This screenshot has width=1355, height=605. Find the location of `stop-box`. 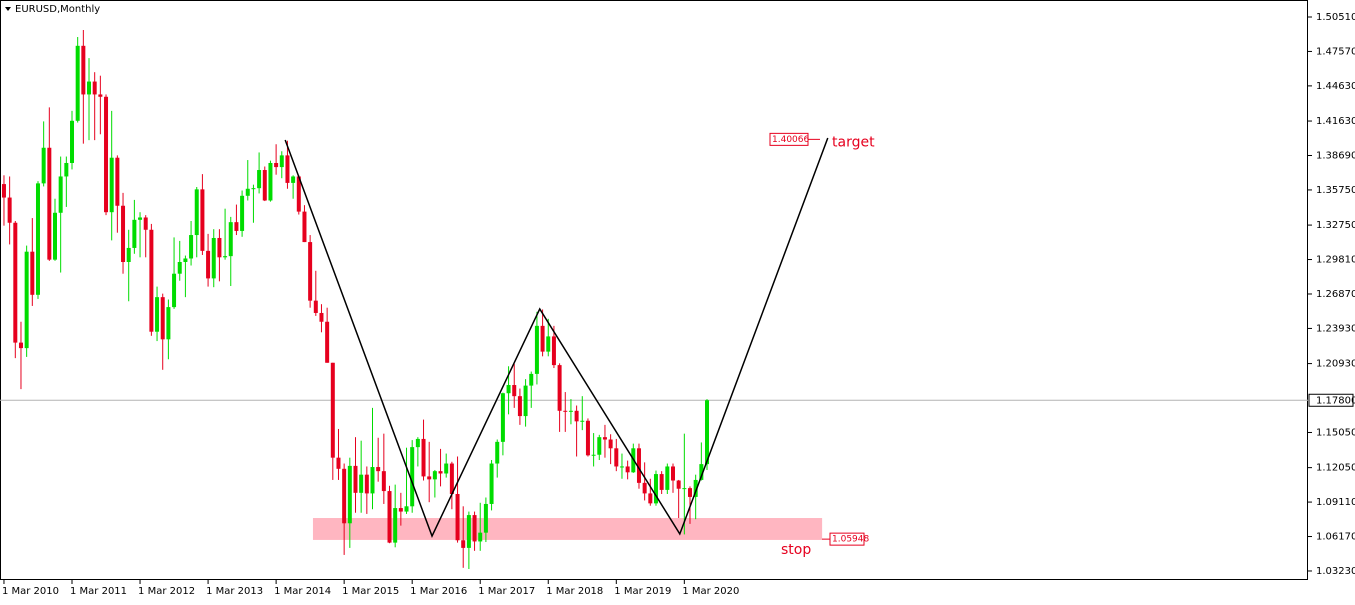

stop-box is located at coordinates (847, 539).